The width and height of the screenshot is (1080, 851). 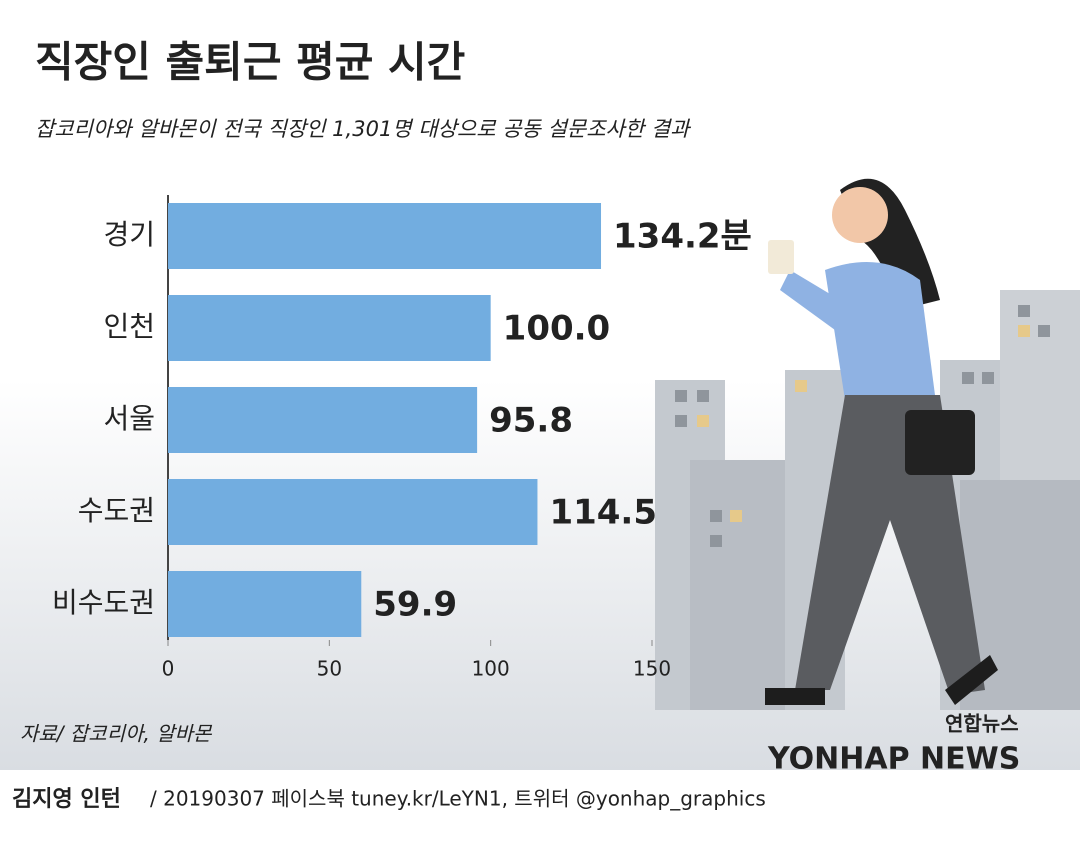 I want to click on x-tick-label: 100, so click(x=491, y=669).